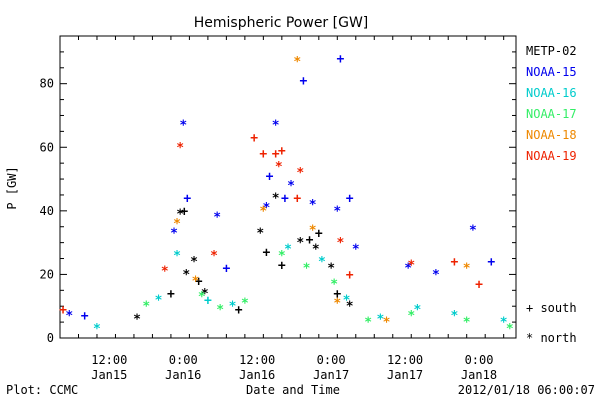 This screenshot has width=600, height=400. Describe the element at coordinates (551, 323) in the screenshot. I see `marker-legend: + south * north` at that location.